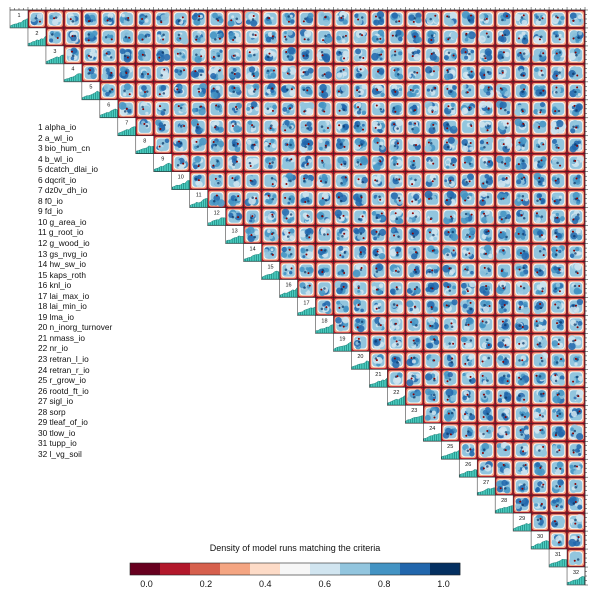 Image resolution: width=590 pixels, height=600 pixels. I want to click on diagonal-index-label: 26, so click(468, 465).